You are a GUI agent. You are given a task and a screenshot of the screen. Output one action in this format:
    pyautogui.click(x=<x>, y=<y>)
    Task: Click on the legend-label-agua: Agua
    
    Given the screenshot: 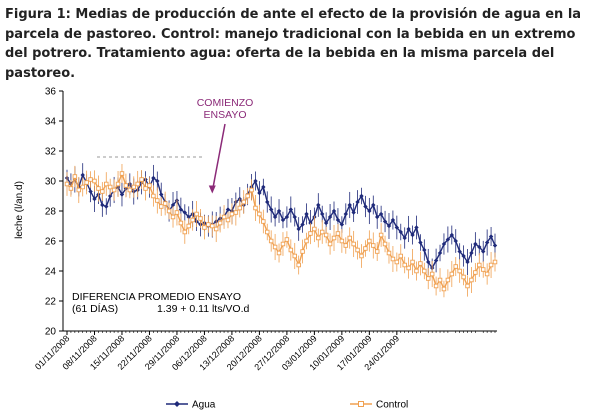 What is the action you would take?
    pyautogui.click(x=204, y=405)
    